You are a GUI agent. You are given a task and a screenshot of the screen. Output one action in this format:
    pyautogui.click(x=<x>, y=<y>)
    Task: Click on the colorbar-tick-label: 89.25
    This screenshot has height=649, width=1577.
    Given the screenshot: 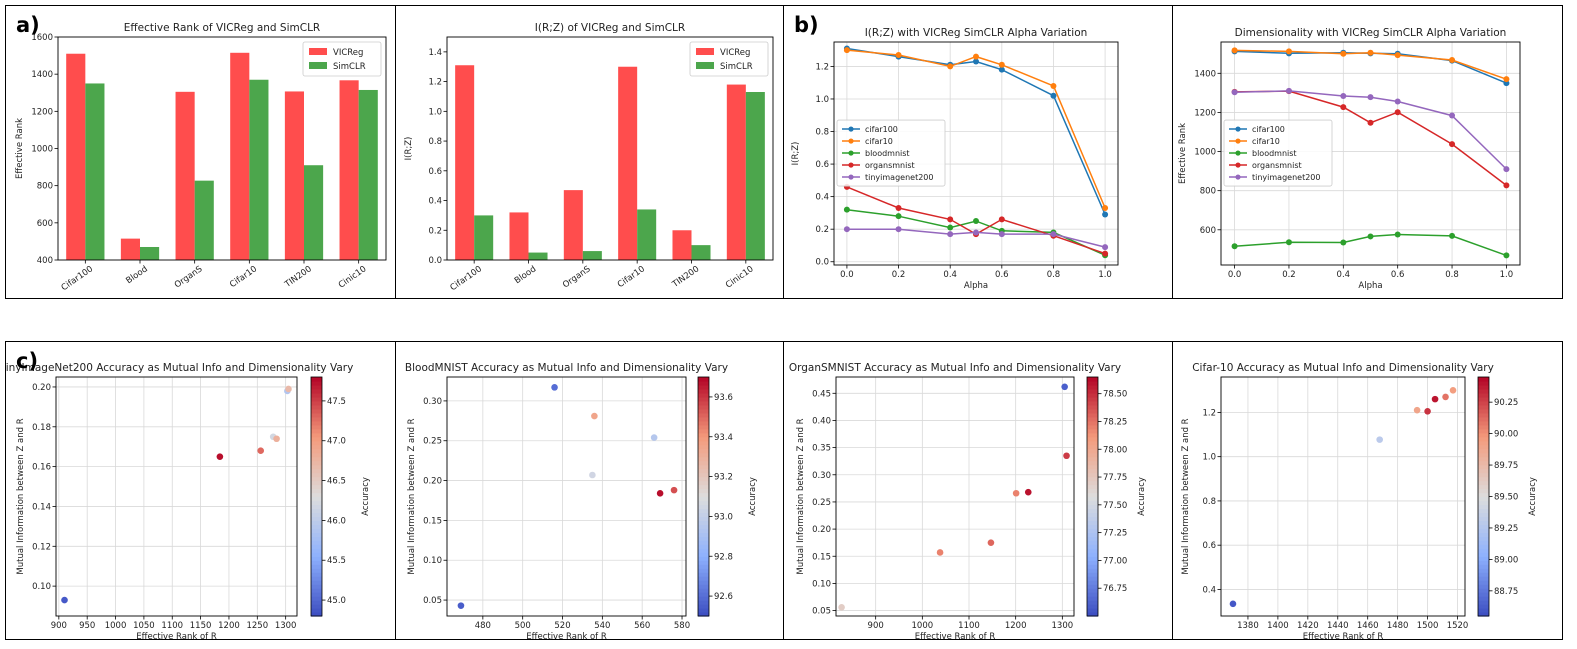 What is the action you would take?
    pyautogui.click(x=1506, y=529)
    